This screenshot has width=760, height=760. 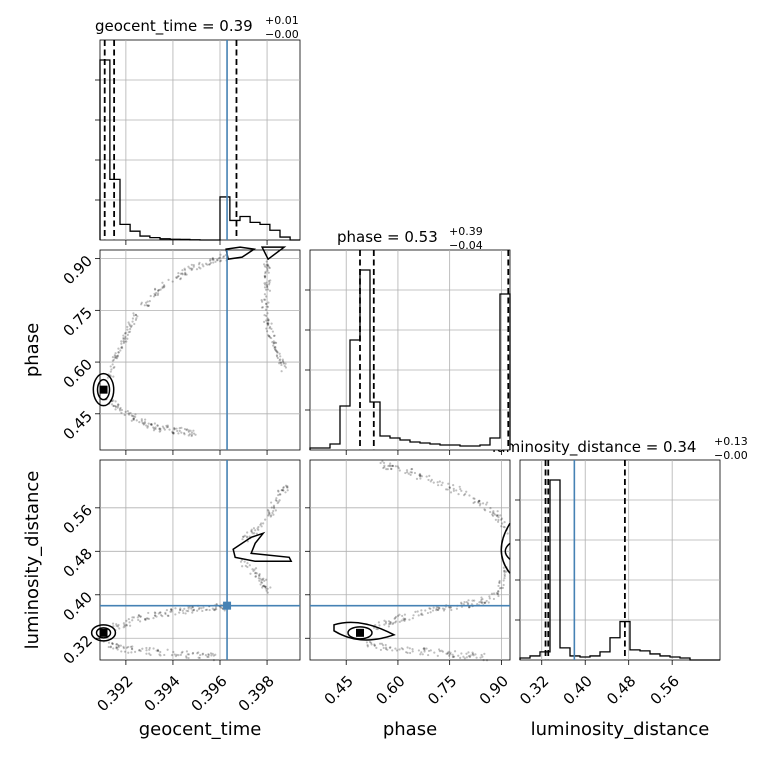 I want to click on xtick-label: 0.48, so click(x=621, y=690).